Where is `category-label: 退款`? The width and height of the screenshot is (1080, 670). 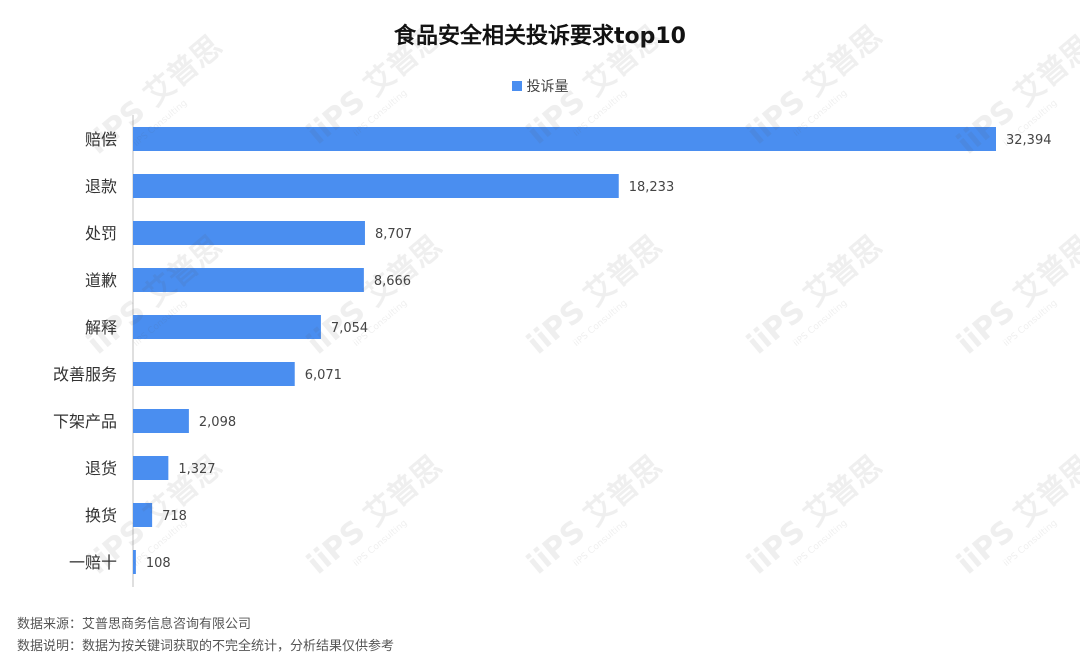 category-label: 退款 is located at coordinates (101, 186).